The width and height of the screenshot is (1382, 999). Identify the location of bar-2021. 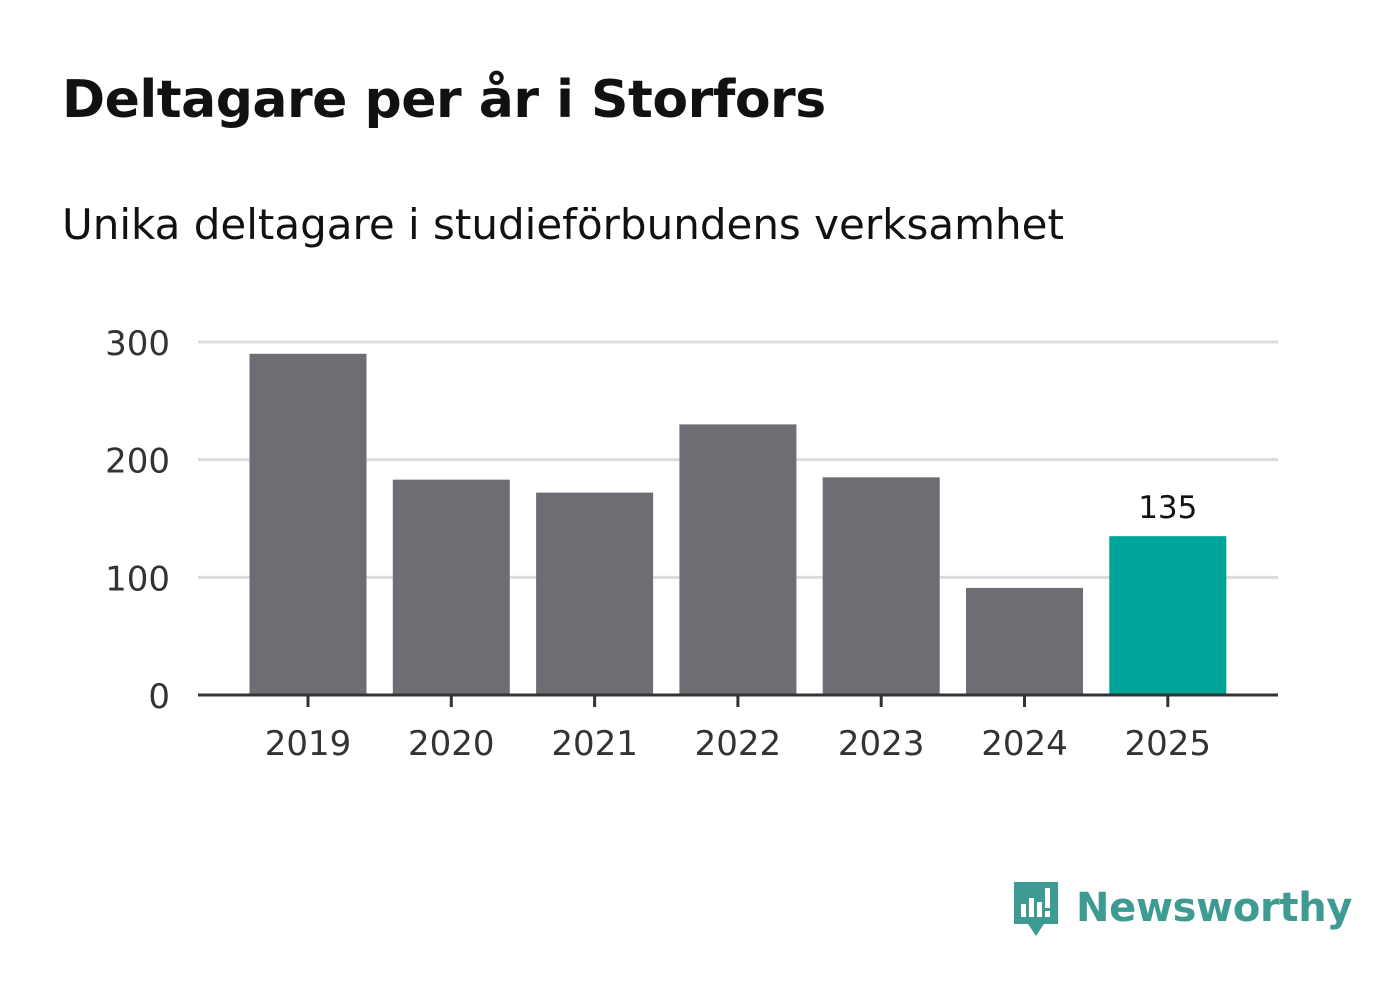
(595, 593).